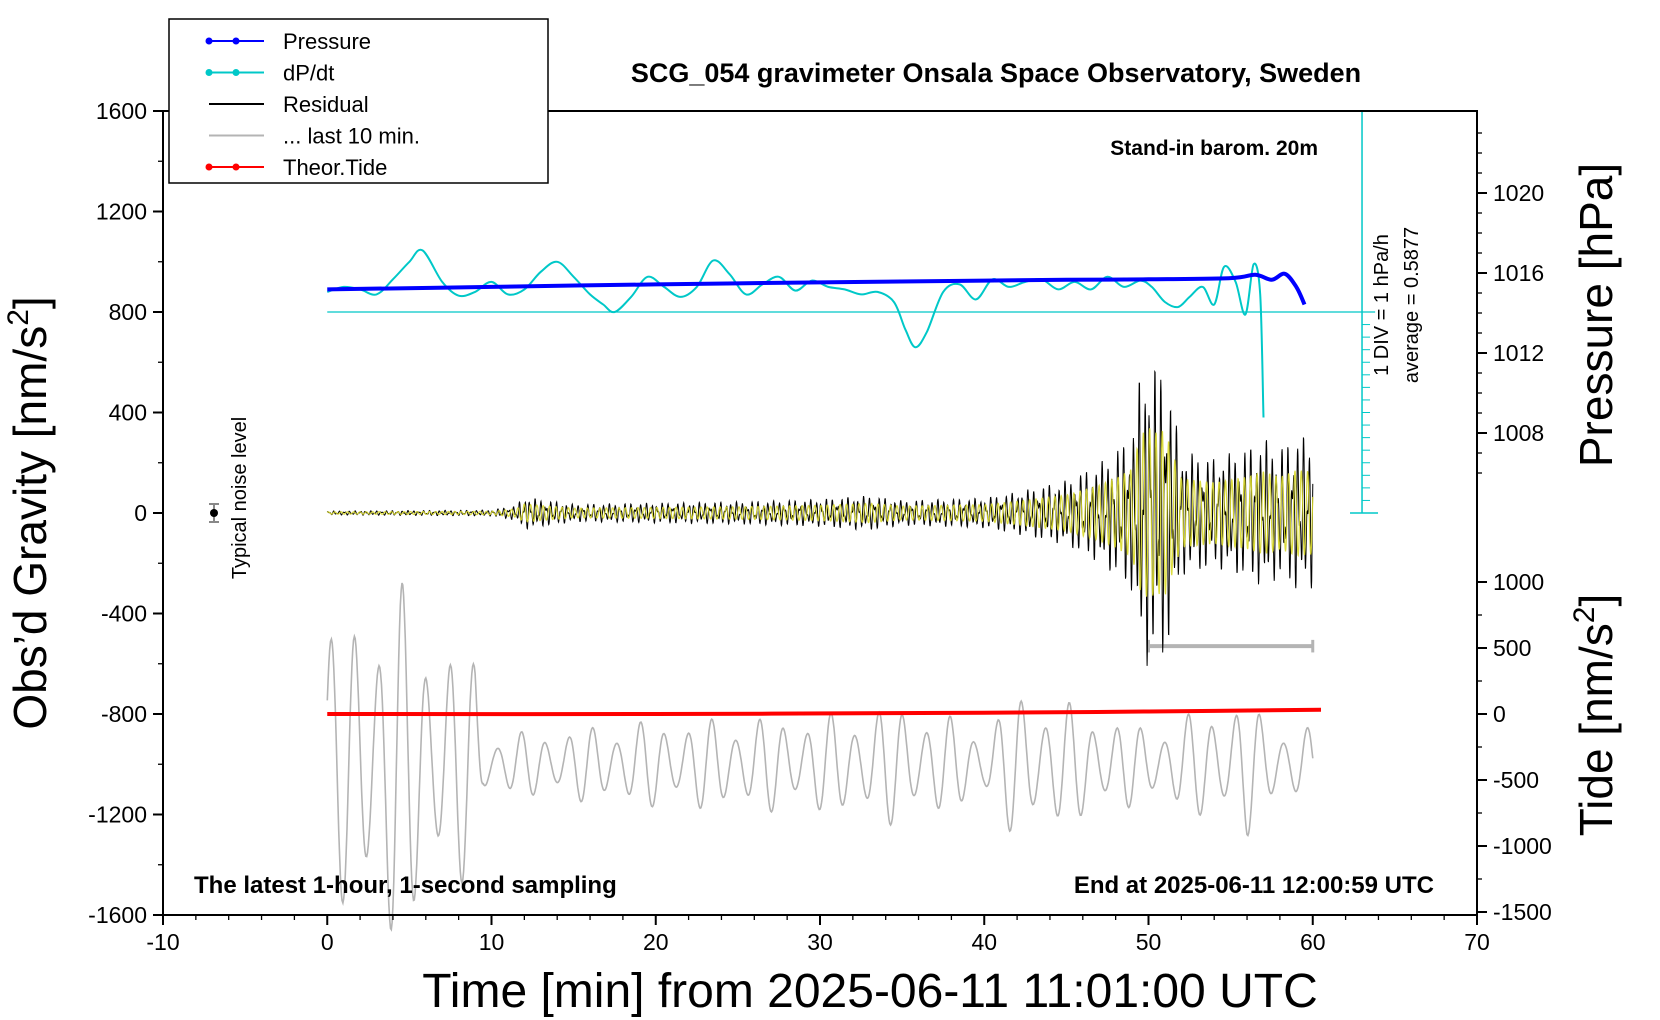  Describe the element at coordinates (128, 413) in the screenshot. I see `y-left-tick-label: 400` at that location.